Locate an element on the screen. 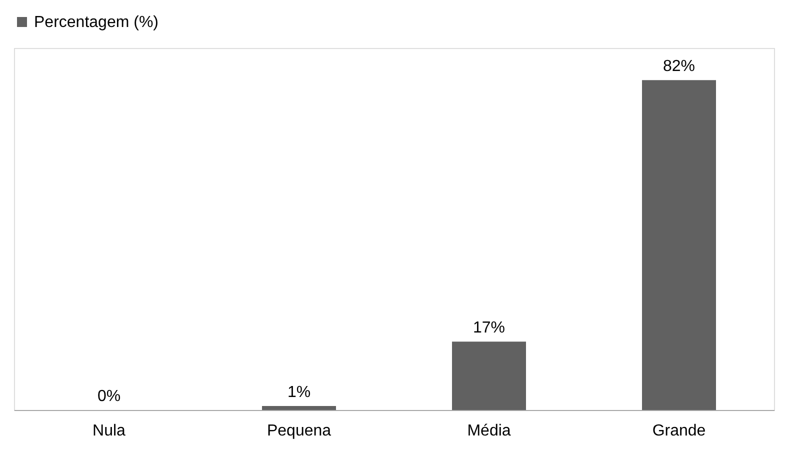 The height and width of the screenshot is (452, 788). data-label: 0% is located at coordinates (109, 396).